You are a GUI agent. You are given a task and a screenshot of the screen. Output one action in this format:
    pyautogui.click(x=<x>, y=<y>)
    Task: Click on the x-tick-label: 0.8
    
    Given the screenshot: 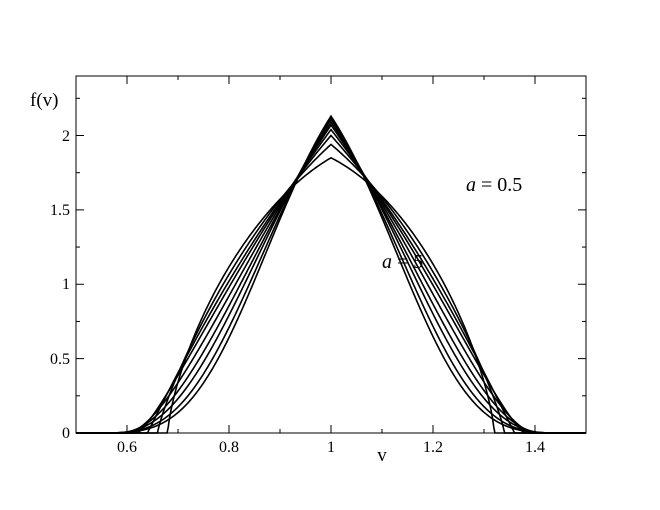 What is the action you would take?
    pyautogui.click(x=229, y=447)
    